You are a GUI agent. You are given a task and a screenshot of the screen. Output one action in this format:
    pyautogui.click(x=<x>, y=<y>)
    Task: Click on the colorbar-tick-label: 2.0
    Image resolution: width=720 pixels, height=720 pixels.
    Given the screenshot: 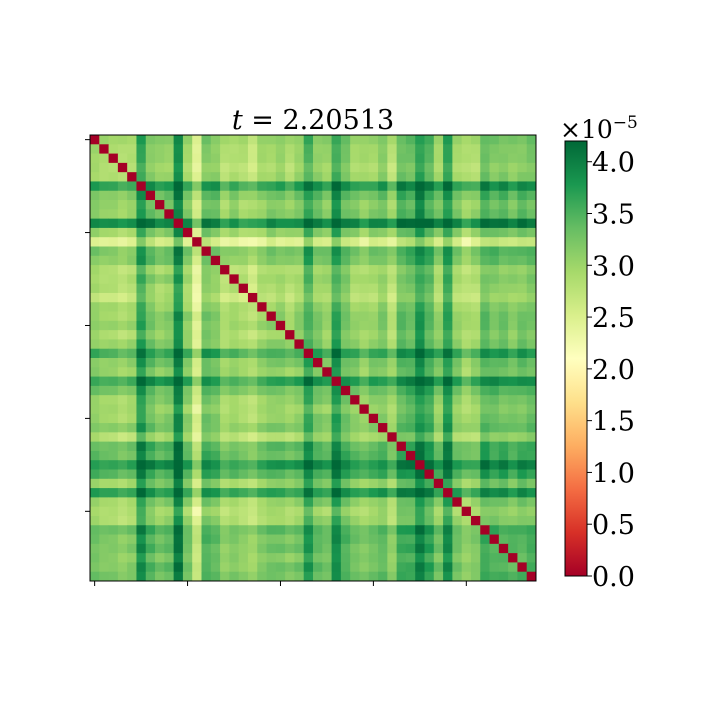 What is the action you would take?
    pyautogui.click(x=613, y=370)
    